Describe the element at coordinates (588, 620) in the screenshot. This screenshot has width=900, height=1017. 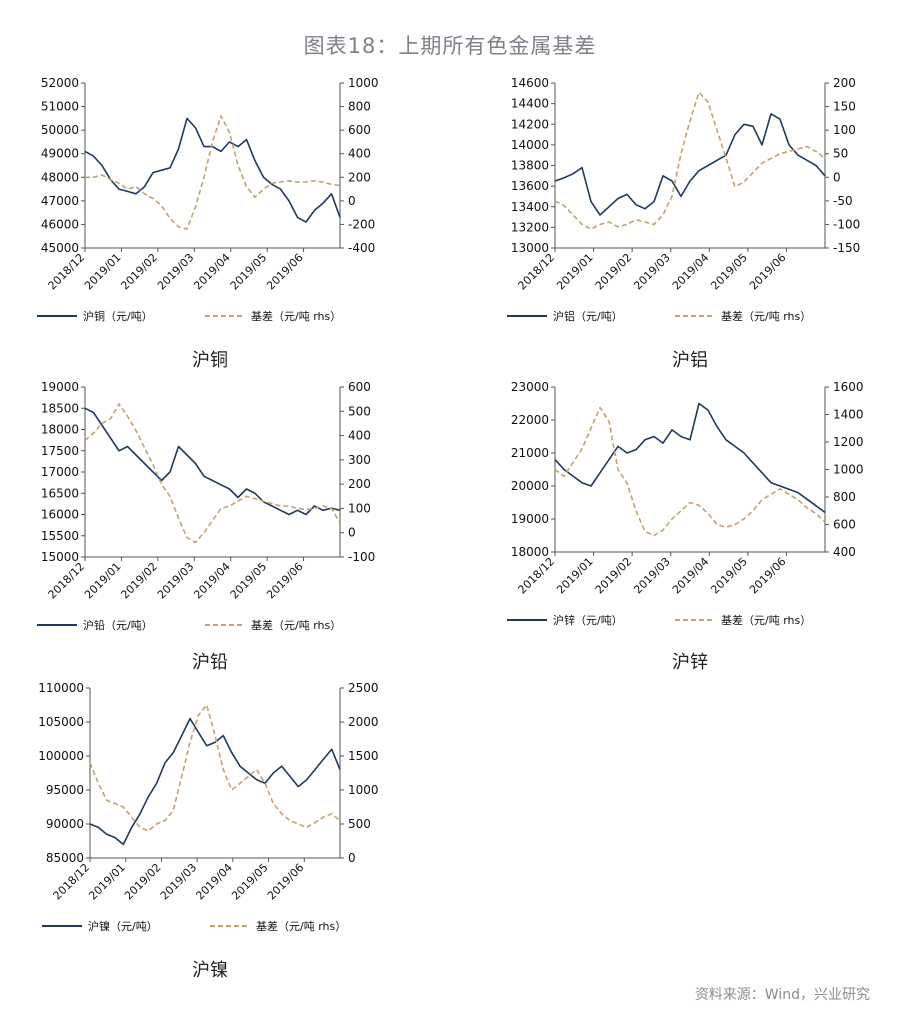
I see `legend-price-label: 沪锌（元/吨）` at that location.